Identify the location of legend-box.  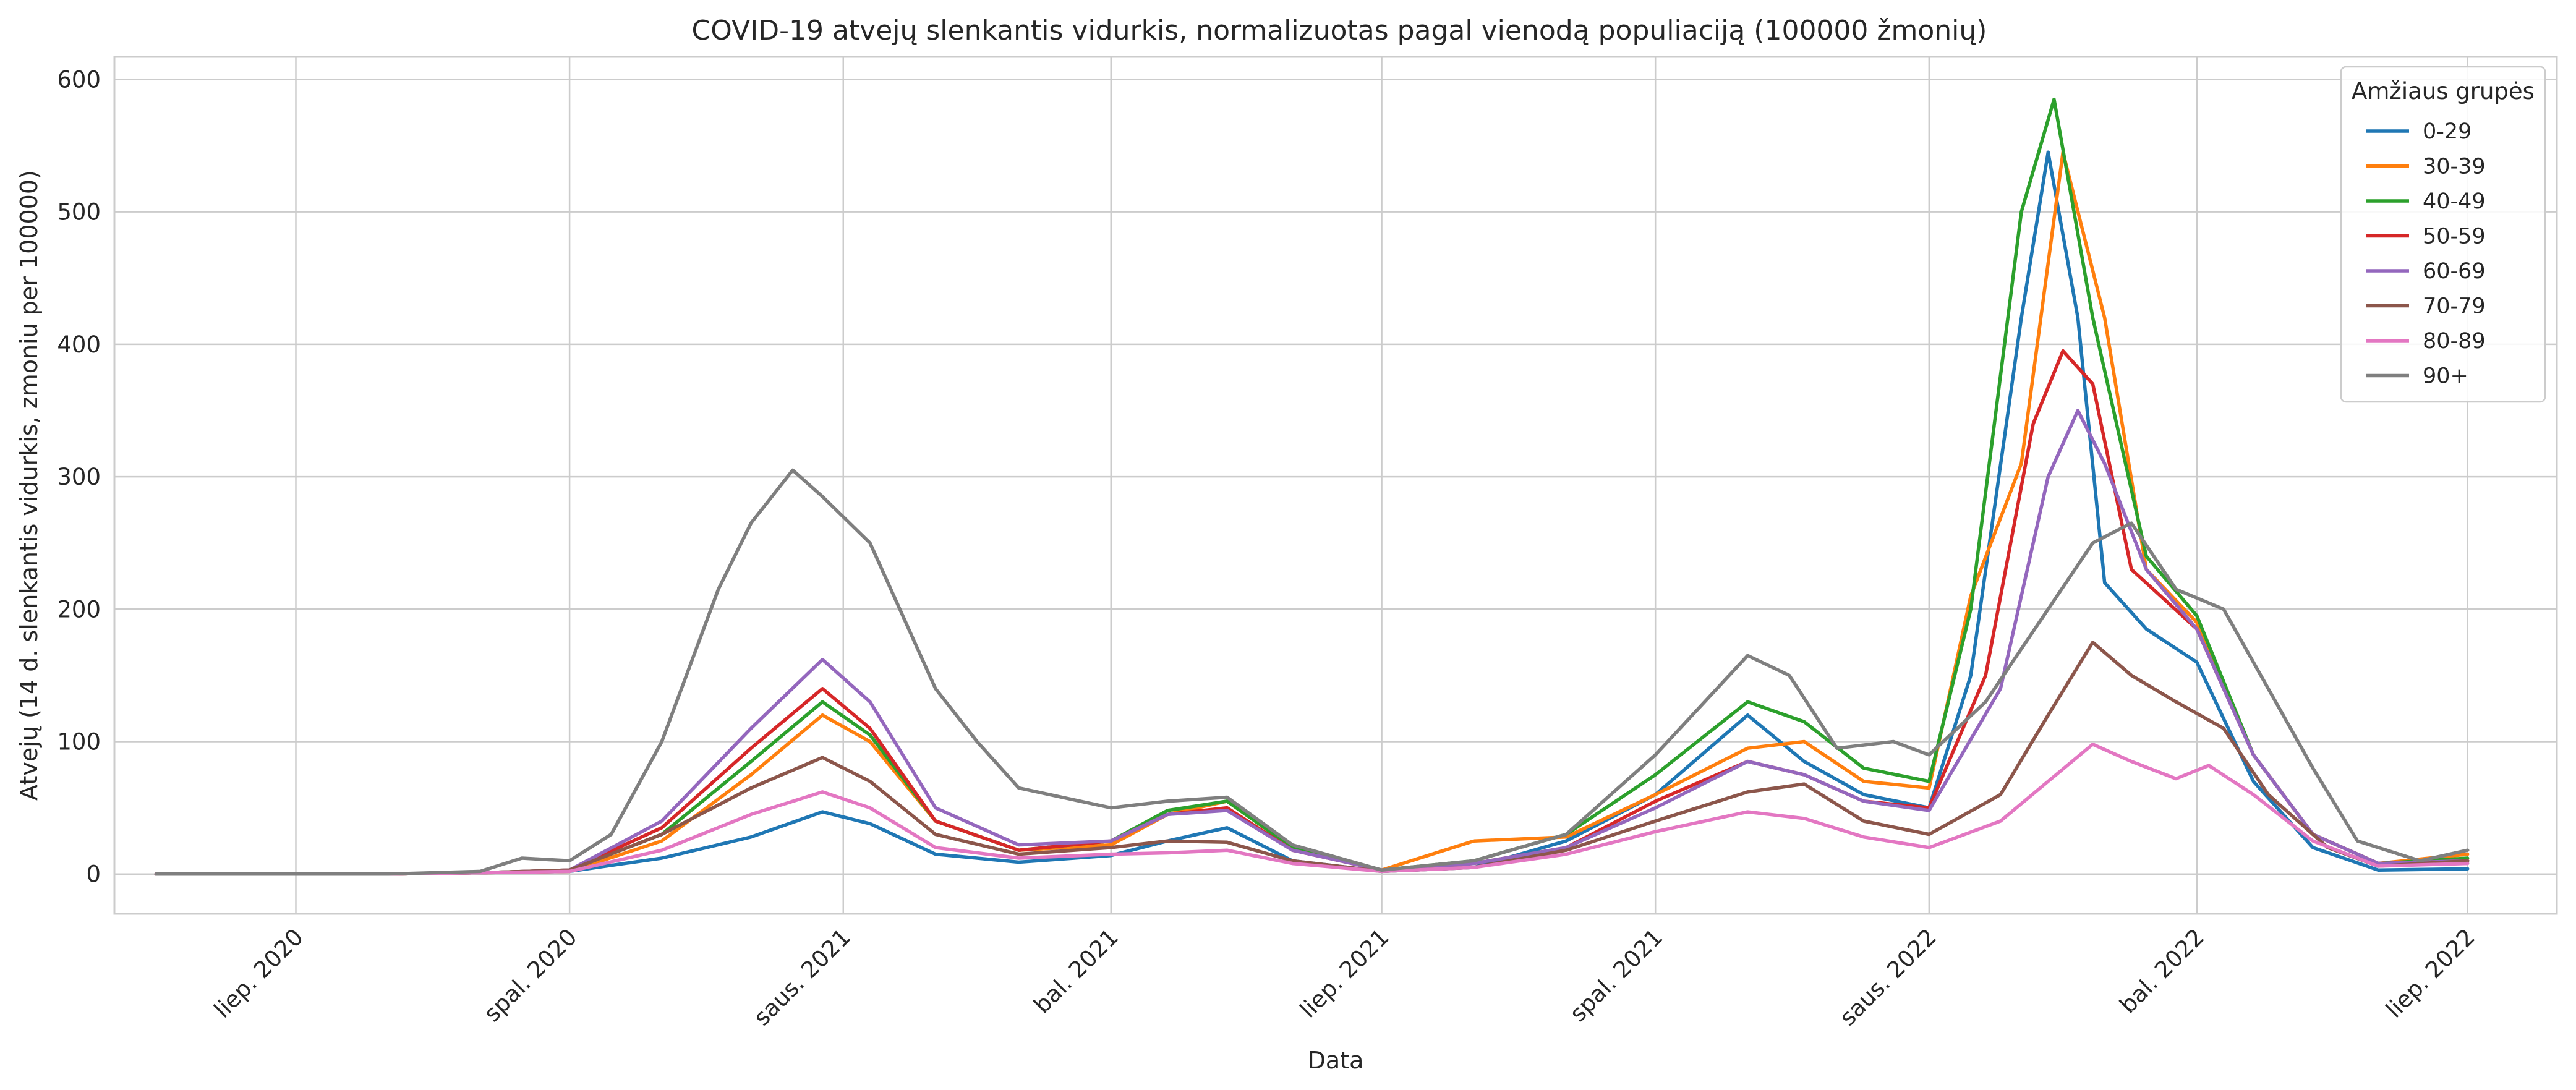
(2443, 234).